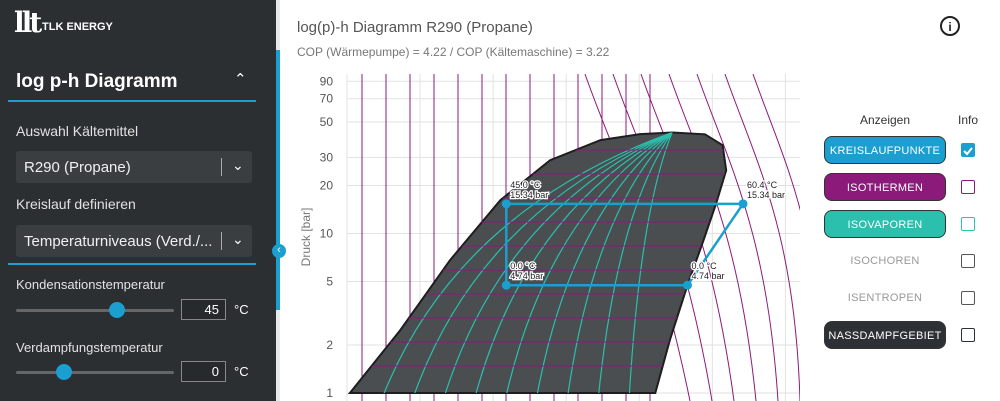 The height and width of the screenshot is (401, 1000). Describe the element at coordinates (885, 335) in the screenshot. I see `toggle-button: NASSDAMPFGEBIET` at that location.